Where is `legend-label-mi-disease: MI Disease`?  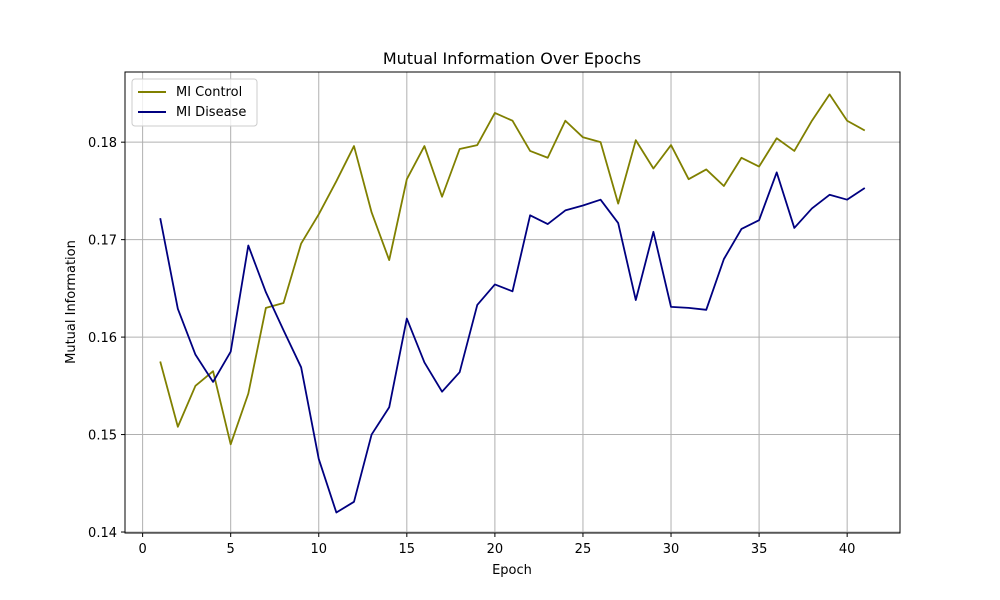
legend-label-mi-disease: MI Disease is located at coordinates (211, 112).